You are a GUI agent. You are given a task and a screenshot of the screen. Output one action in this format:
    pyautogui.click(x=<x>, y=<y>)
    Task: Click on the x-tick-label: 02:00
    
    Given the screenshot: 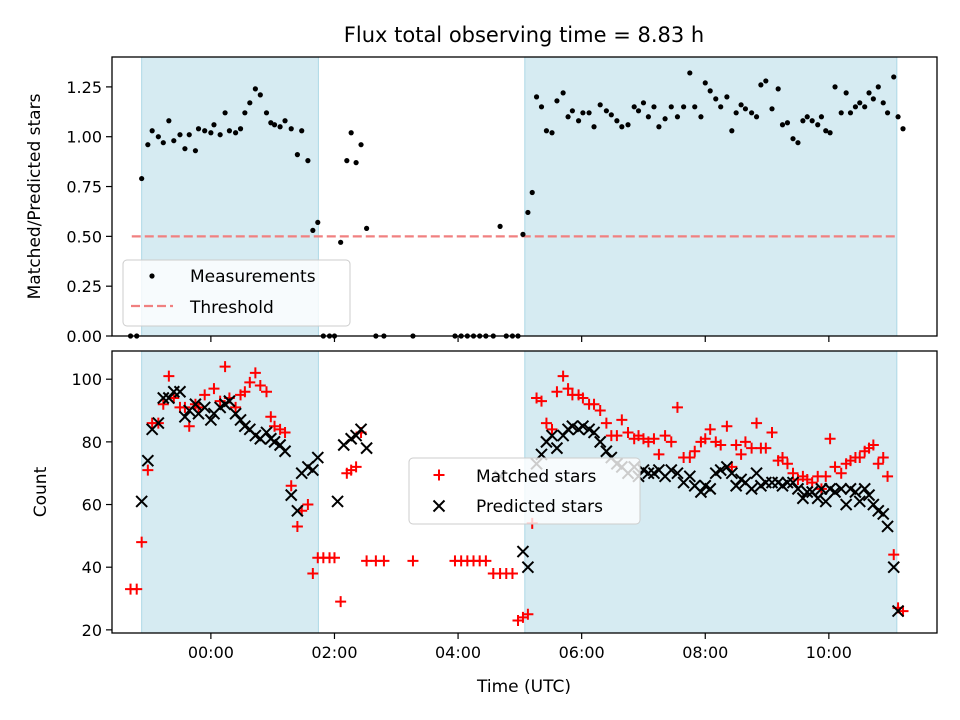 What is the action you would take?
    pyautogui.click(x=334, y=652)
    